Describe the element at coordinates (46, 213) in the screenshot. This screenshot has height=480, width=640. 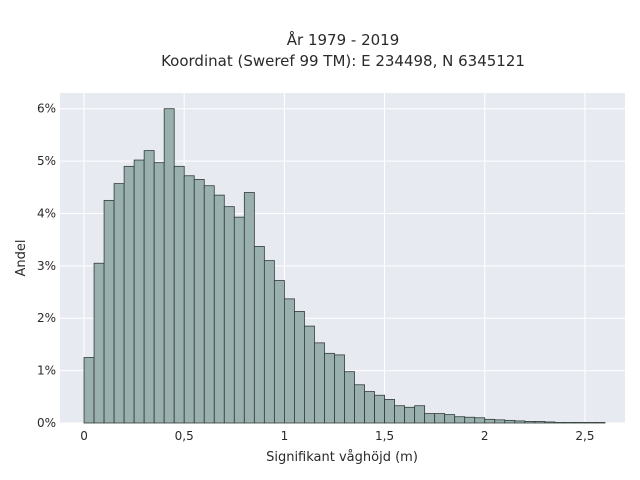
I see `y-tick-label: 4%` at that location.